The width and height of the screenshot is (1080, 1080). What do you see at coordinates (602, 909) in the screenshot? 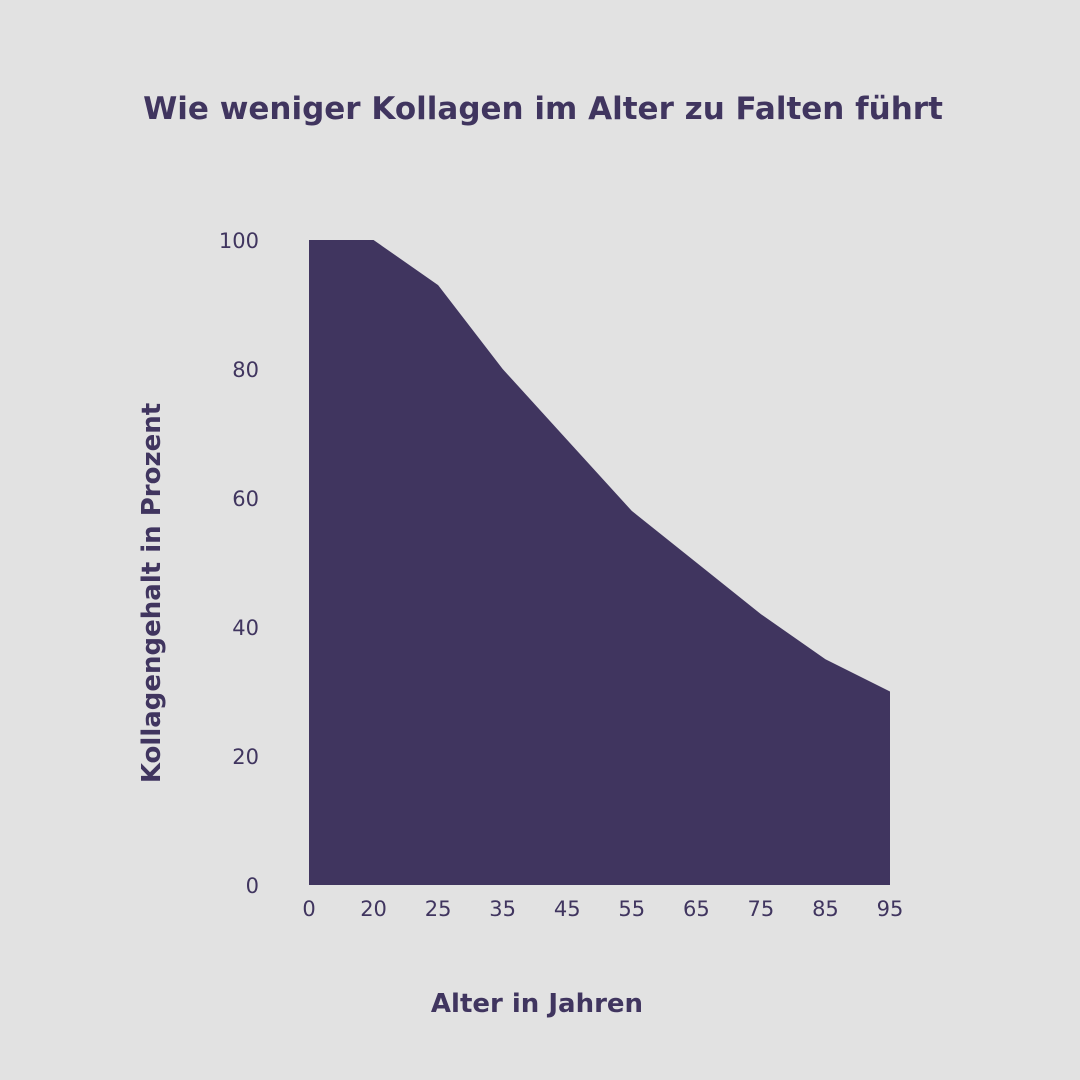
I see `x-axis-ticks: 0 20 25 35 45 55 65 75 85 95` at bounding box center [602, 909].